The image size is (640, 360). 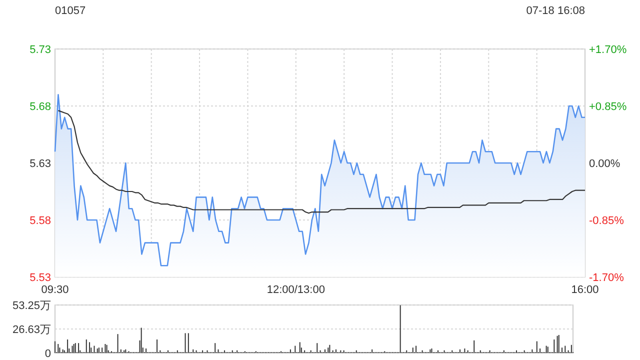 What do you see at coordinates (40, 278) in the screenshot?
I see `y-tick-label: 5.53` at bounding box center [40, 278].